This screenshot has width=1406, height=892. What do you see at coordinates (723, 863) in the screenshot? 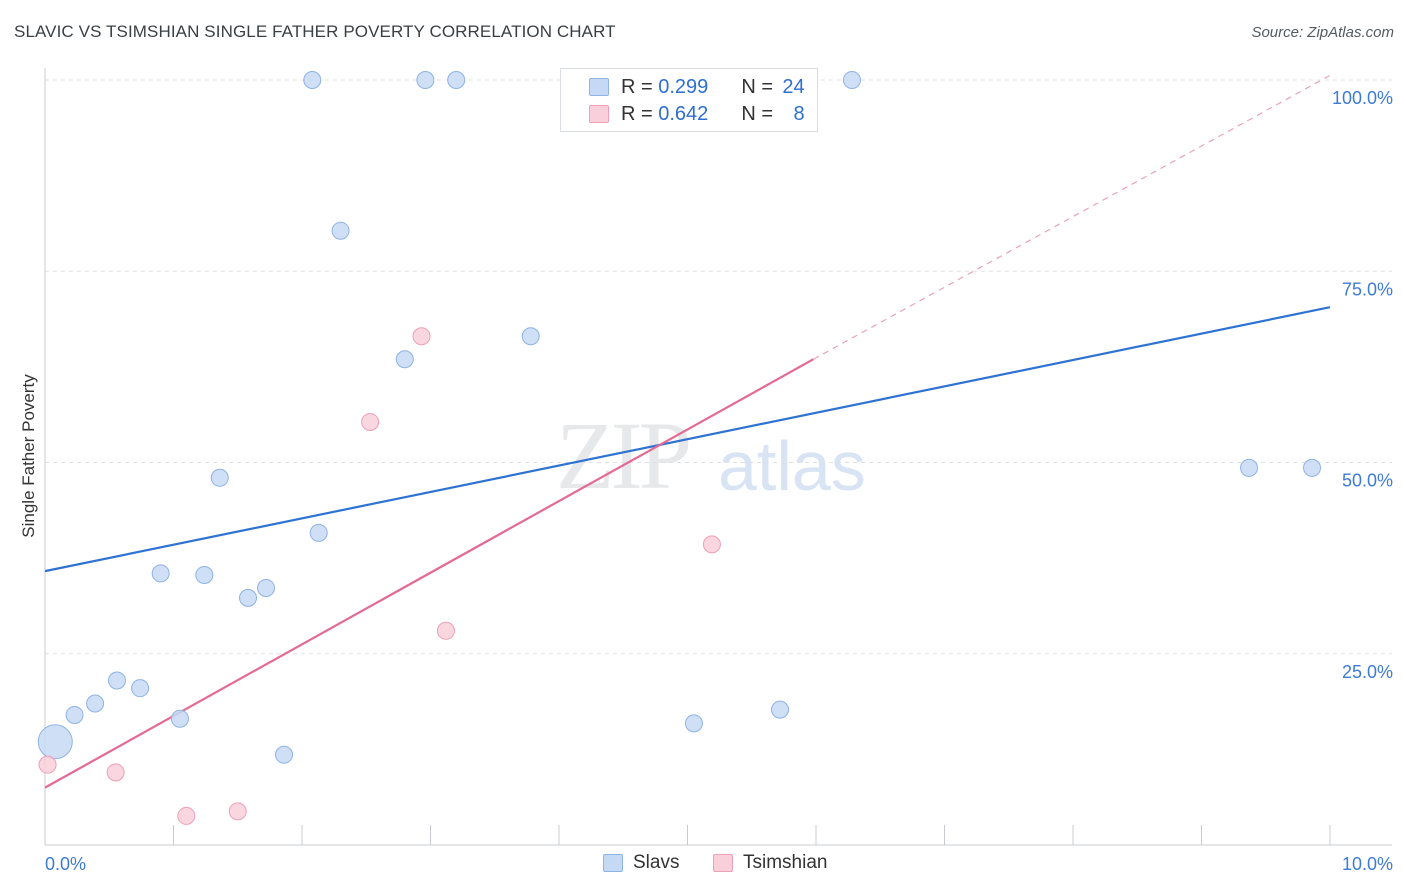
I see `tsimshian-legend-swatch` at bounding box center [723, 863].